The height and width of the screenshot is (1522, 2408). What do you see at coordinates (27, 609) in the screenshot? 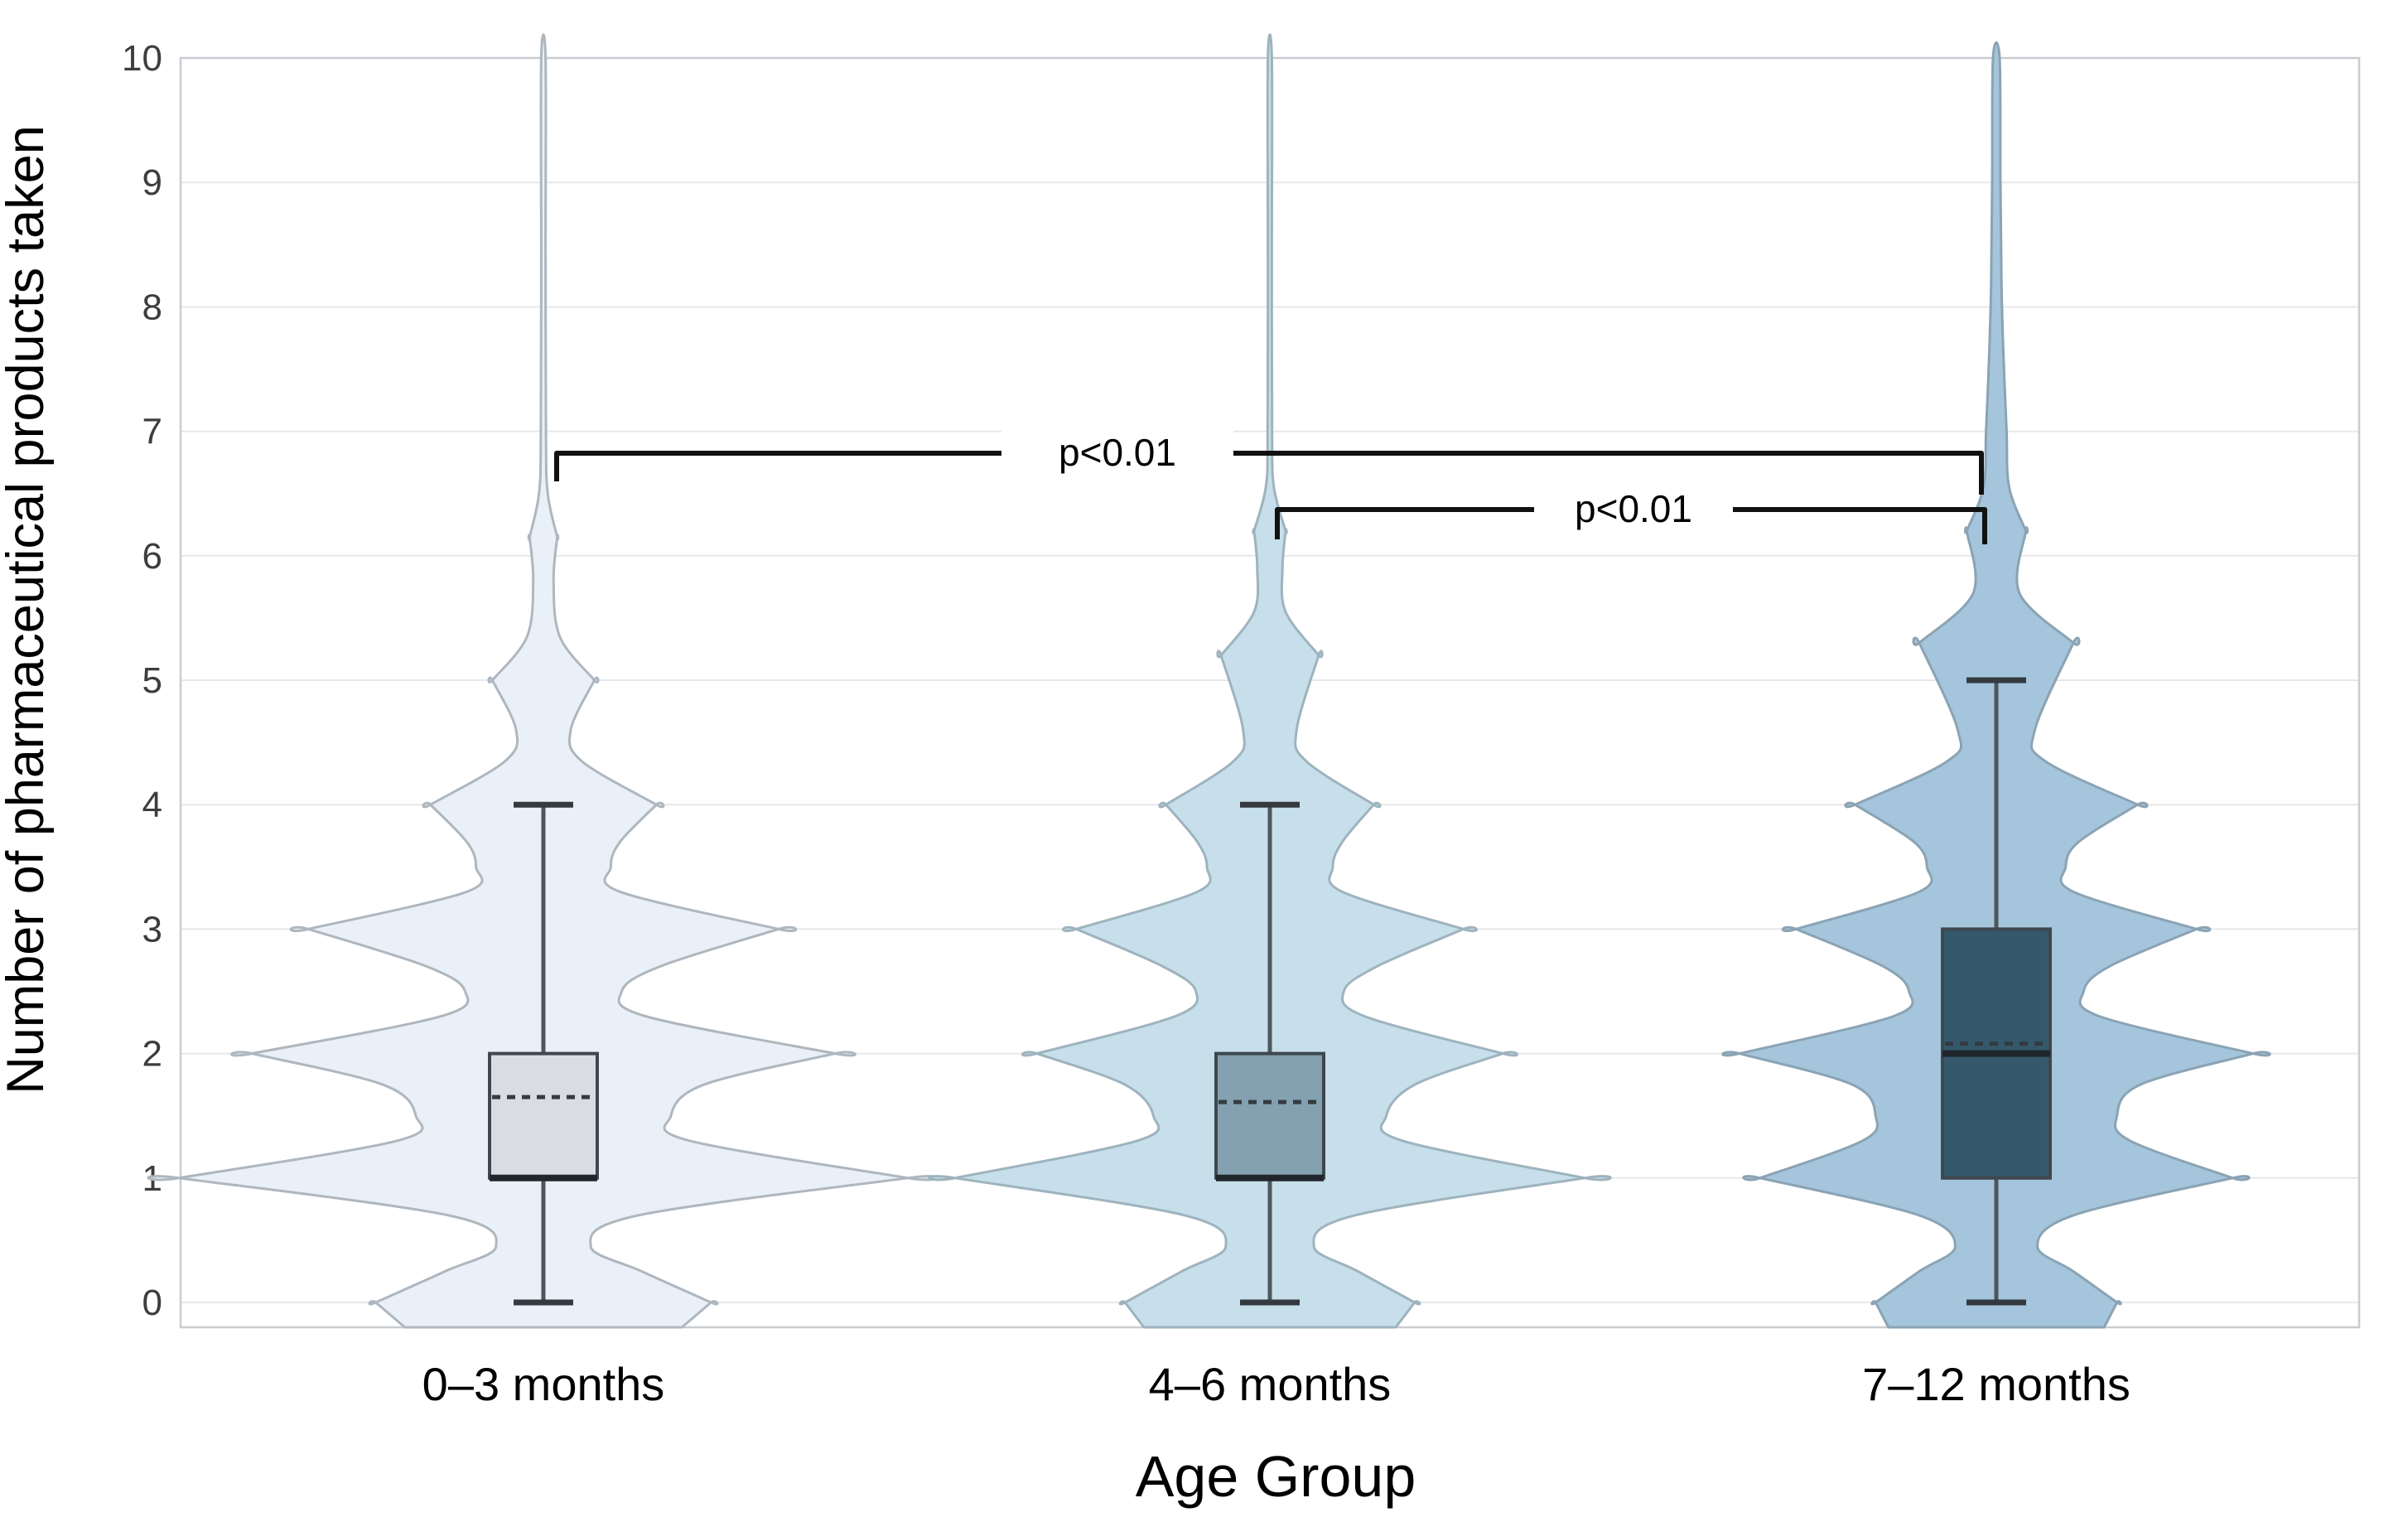
I see `y-axis-title: Number of pharmaceutical products taken` at bounding box center [27, 609].